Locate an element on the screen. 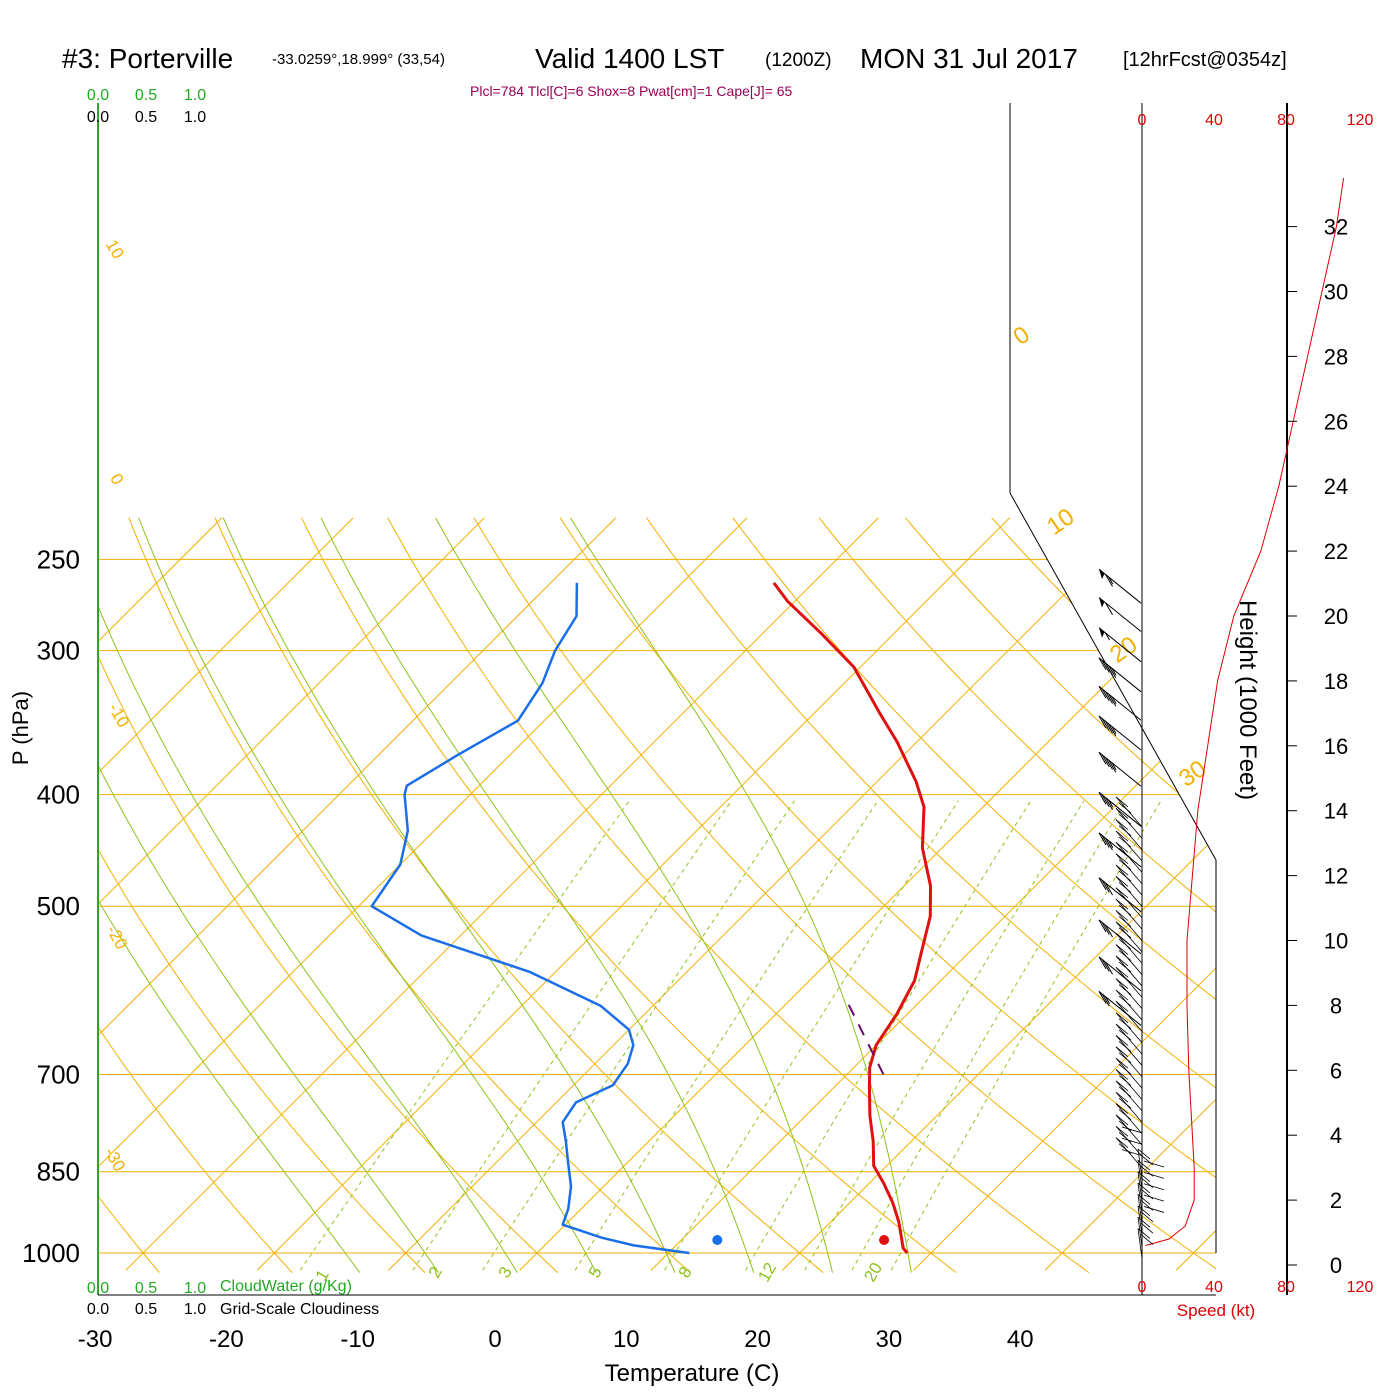 Image resolution: width=1400 pixels, height=1400 pixels. height-tick-label: 16 is located at coordinates (1336, 746).